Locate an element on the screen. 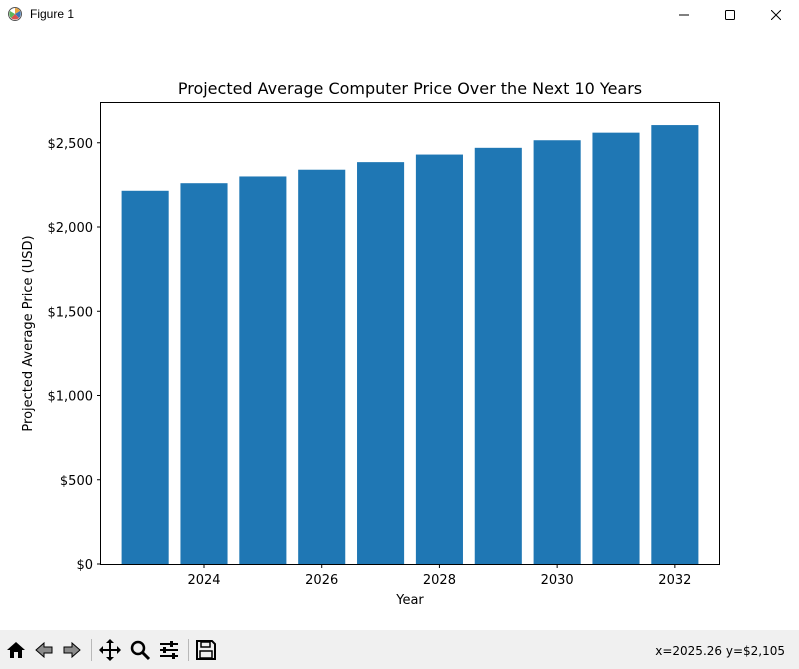 The height and width of the screenshot is (669, 799). x-tick-label: 2024 is located at coordinates (203, 580).